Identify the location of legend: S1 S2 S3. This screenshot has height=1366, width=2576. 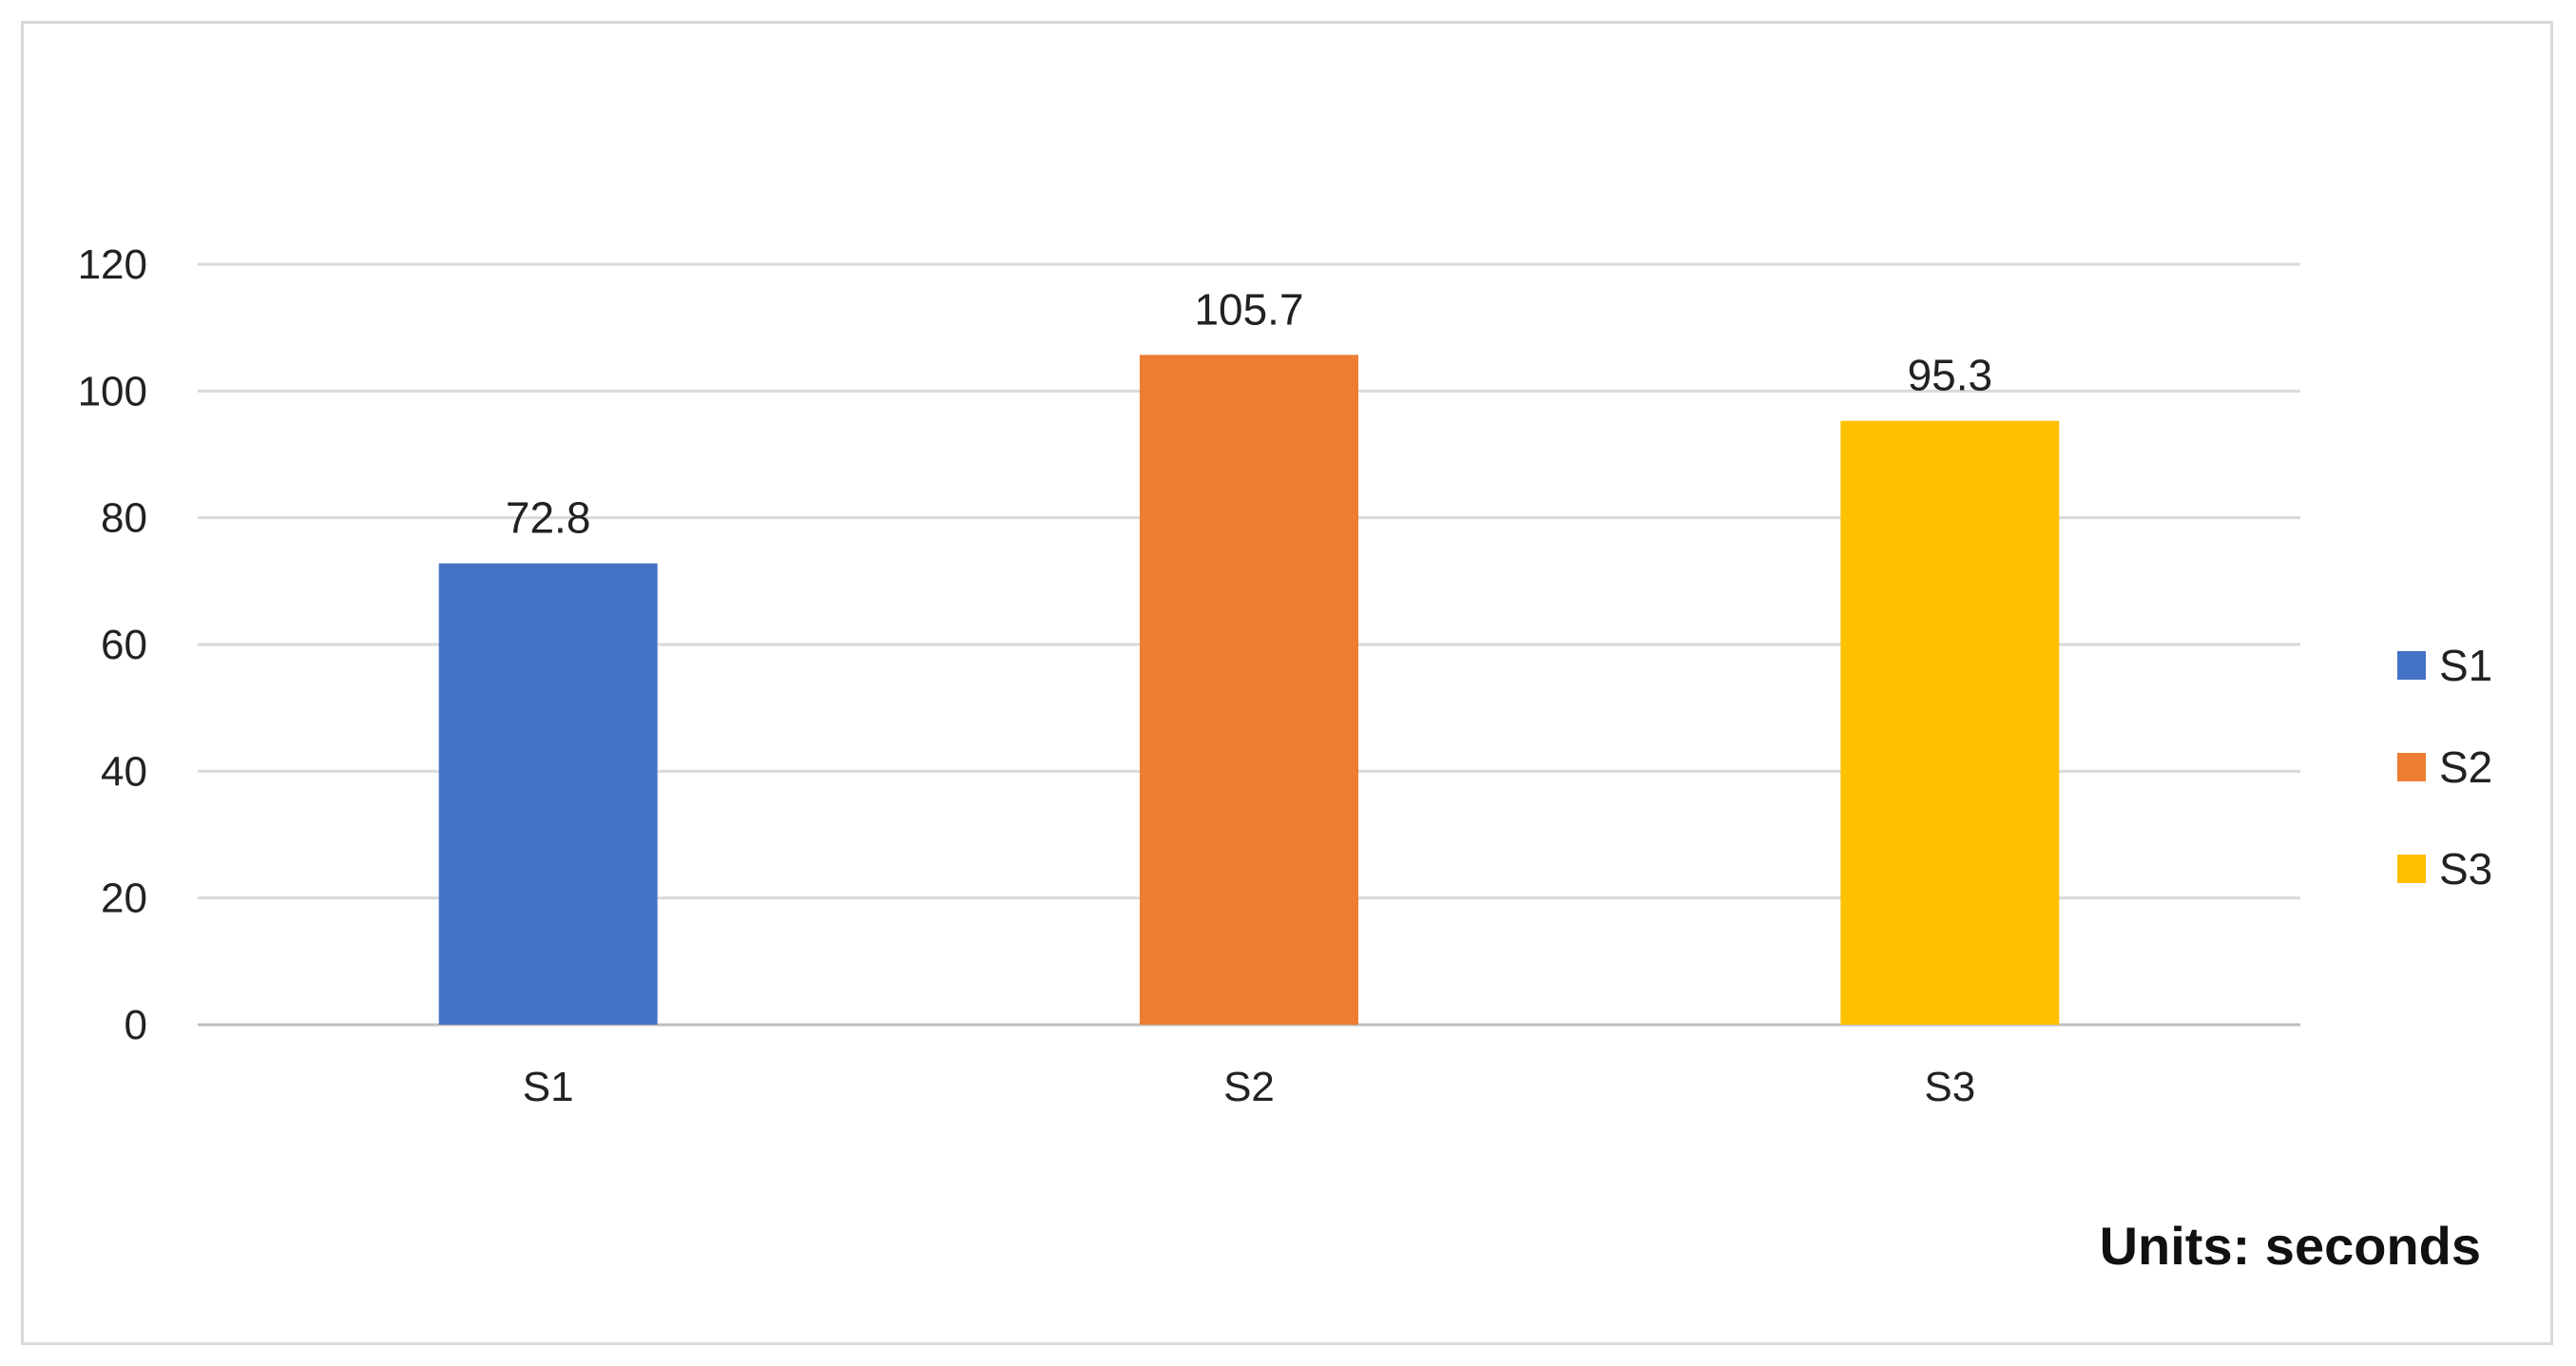
(2444, 767).